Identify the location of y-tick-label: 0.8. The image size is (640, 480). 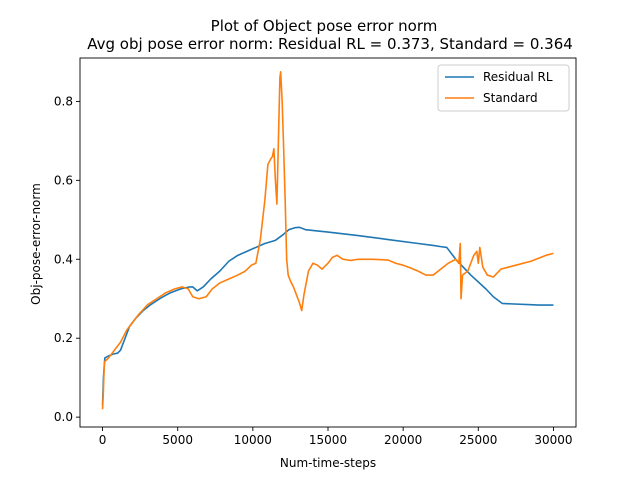
(63, 101).